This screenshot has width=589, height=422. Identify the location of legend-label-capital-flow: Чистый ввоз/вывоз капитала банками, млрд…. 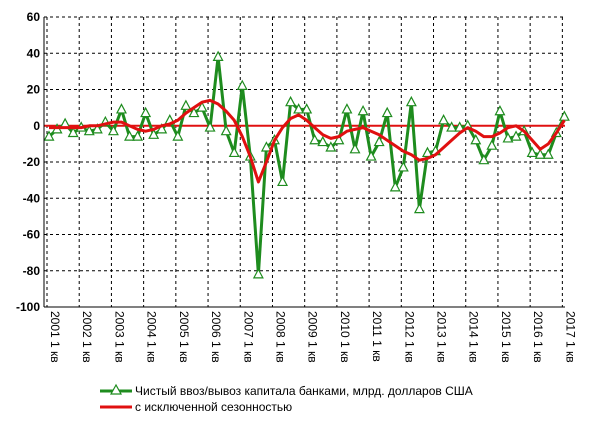
(304, 391).